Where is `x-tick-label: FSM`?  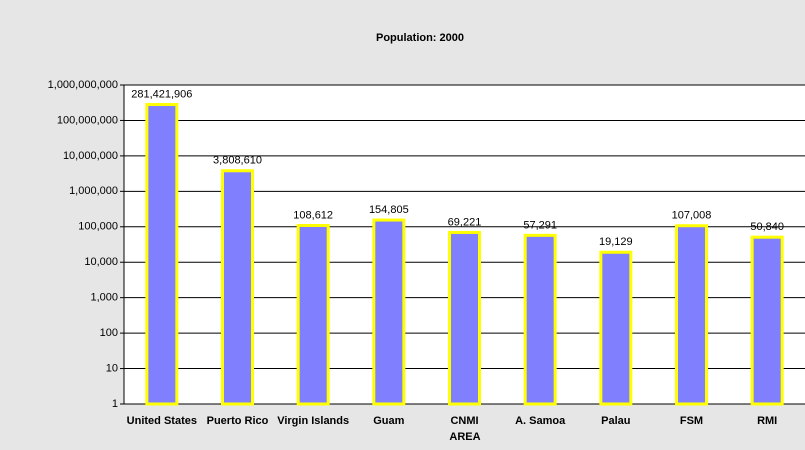
x-tick-label: FSM is located at coordinates (691, 421).